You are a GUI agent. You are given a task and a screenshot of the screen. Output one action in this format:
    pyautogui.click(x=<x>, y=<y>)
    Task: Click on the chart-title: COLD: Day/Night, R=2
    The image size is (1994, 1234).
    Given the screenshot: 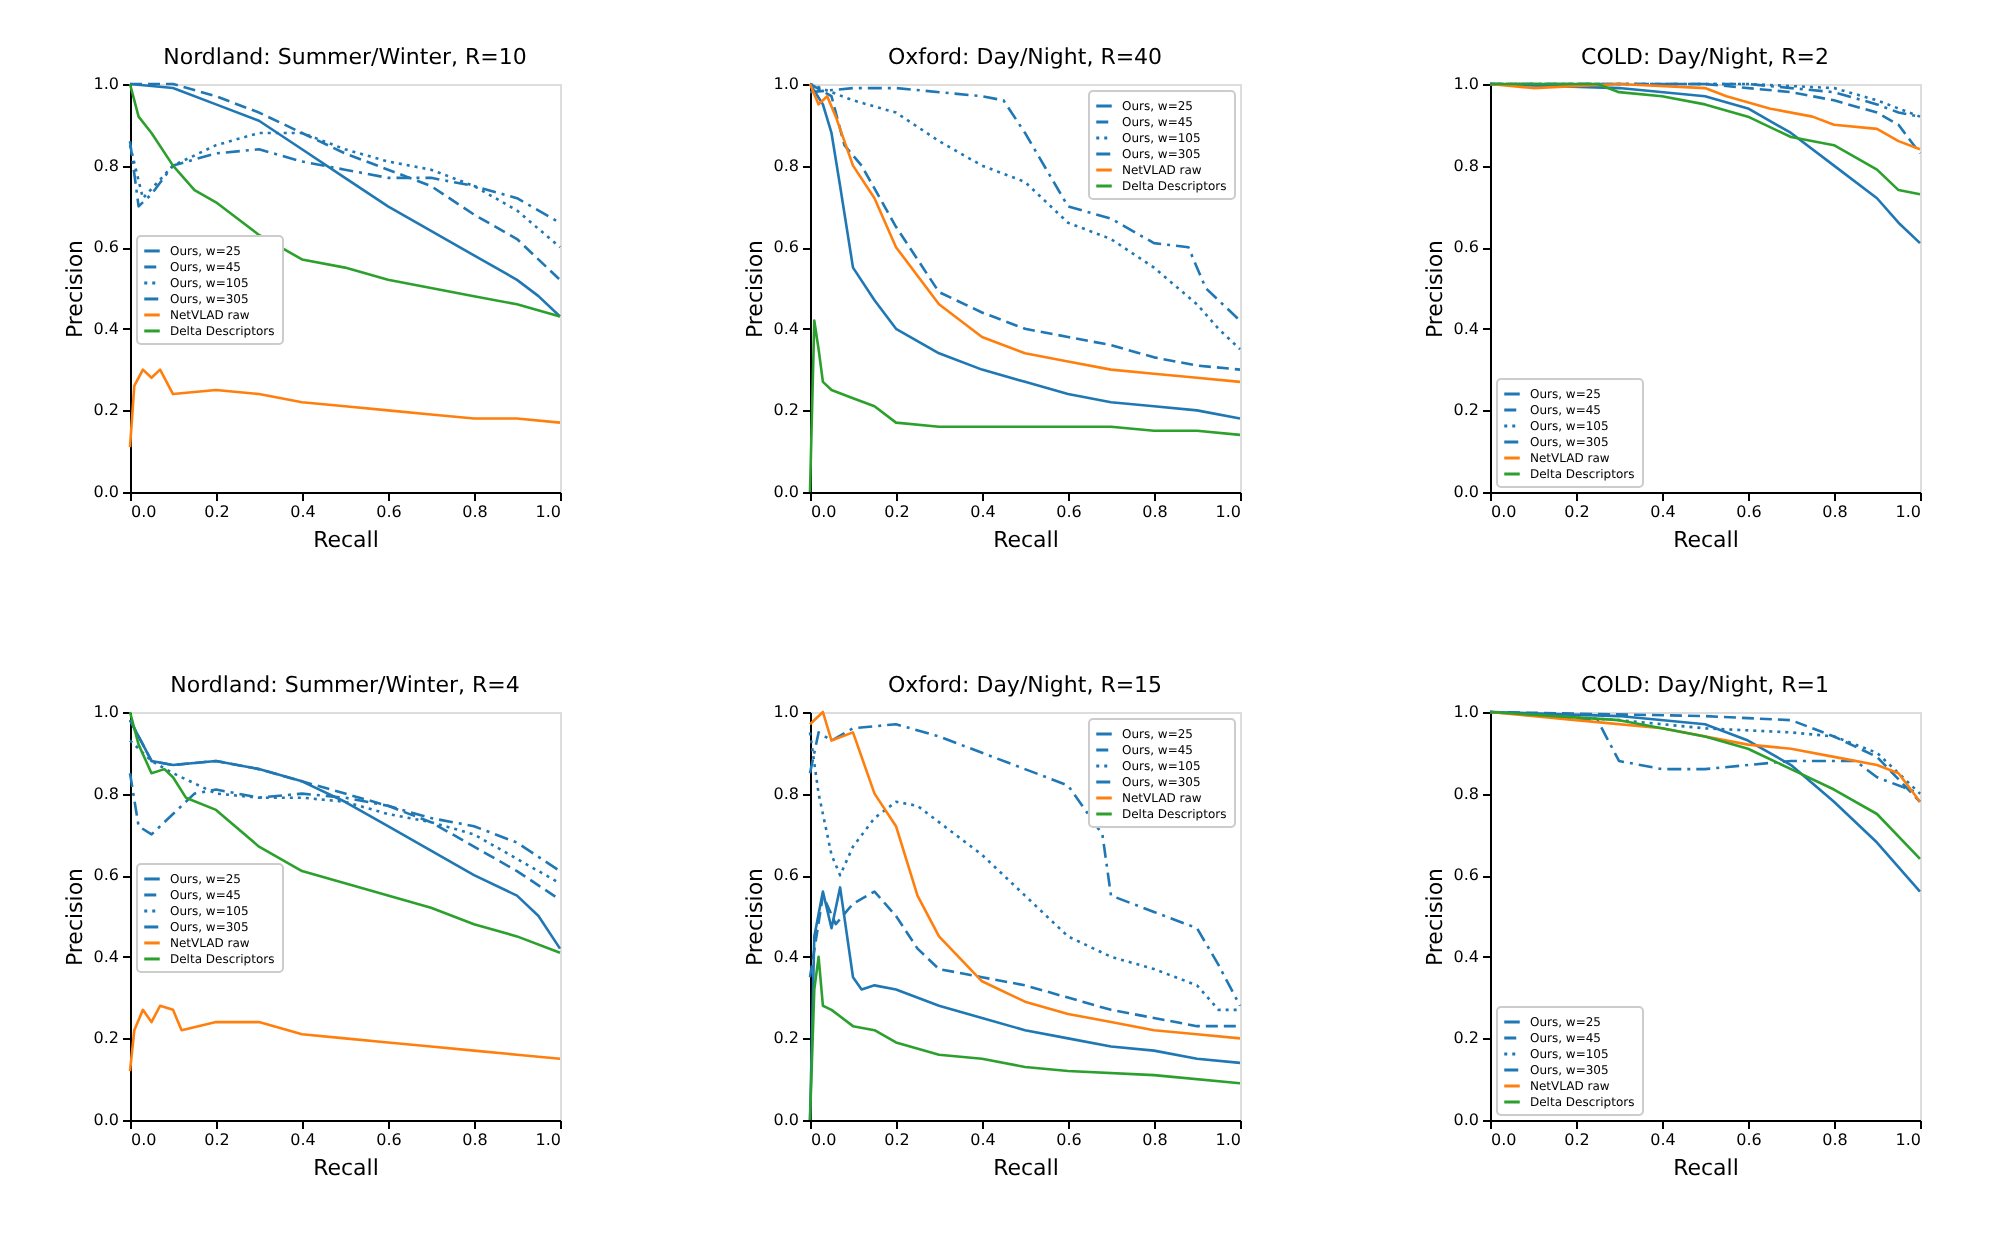 What is the action you would take?
    pyautogui.click(x=1705, y=57)
    